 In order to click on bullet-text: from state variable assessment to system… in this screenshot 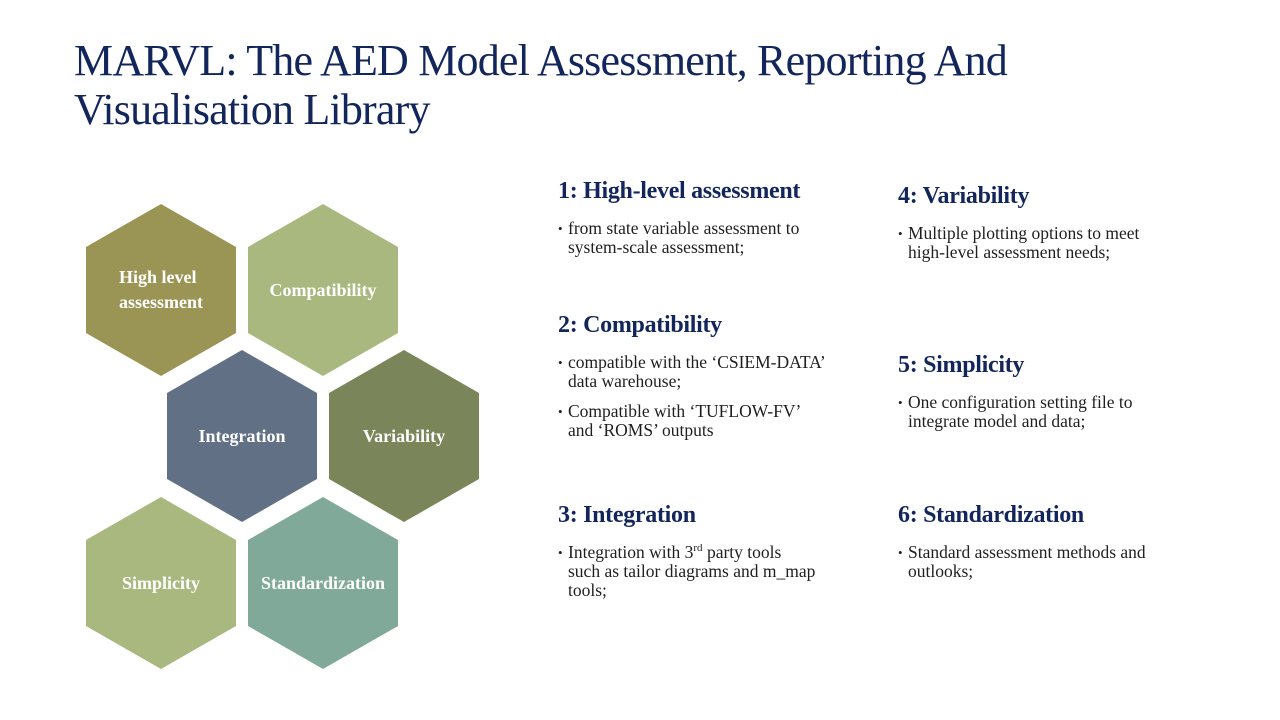, I will do `click(684, 237)`.